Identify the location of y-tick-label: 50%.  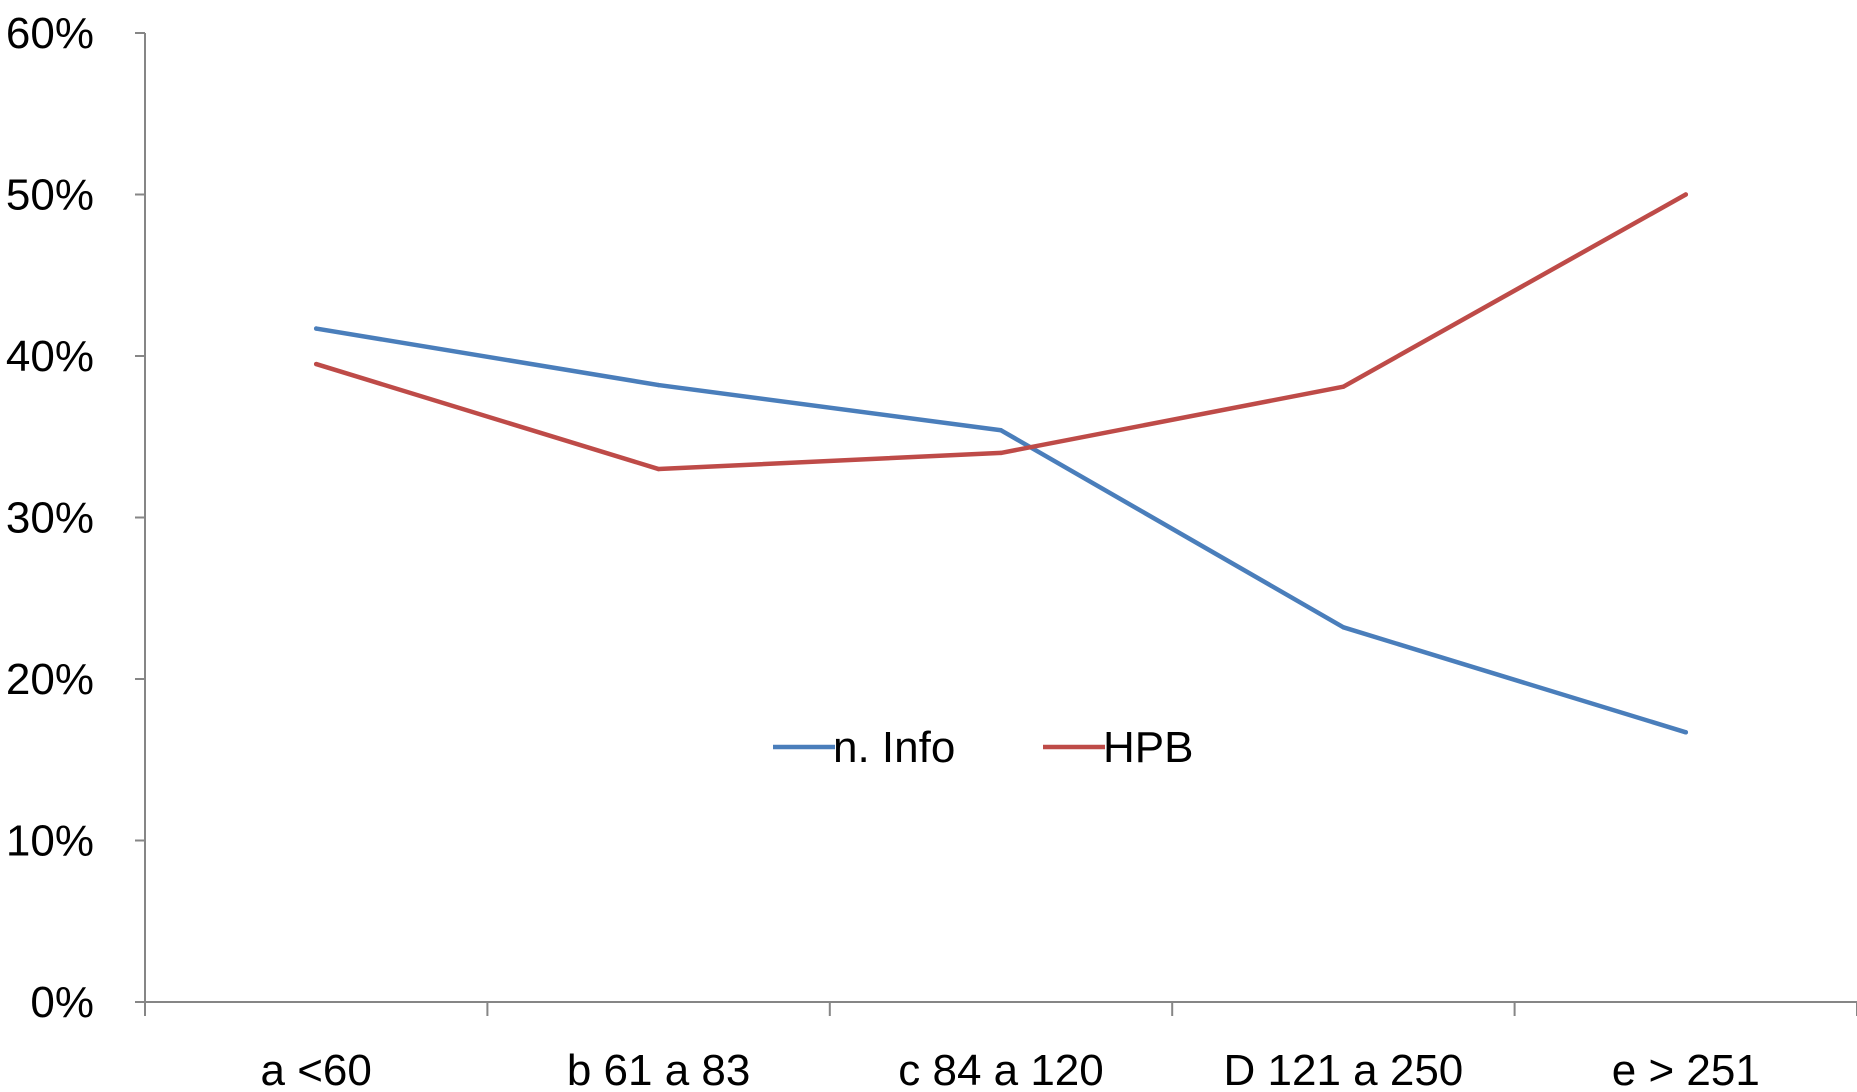
(50, 195).